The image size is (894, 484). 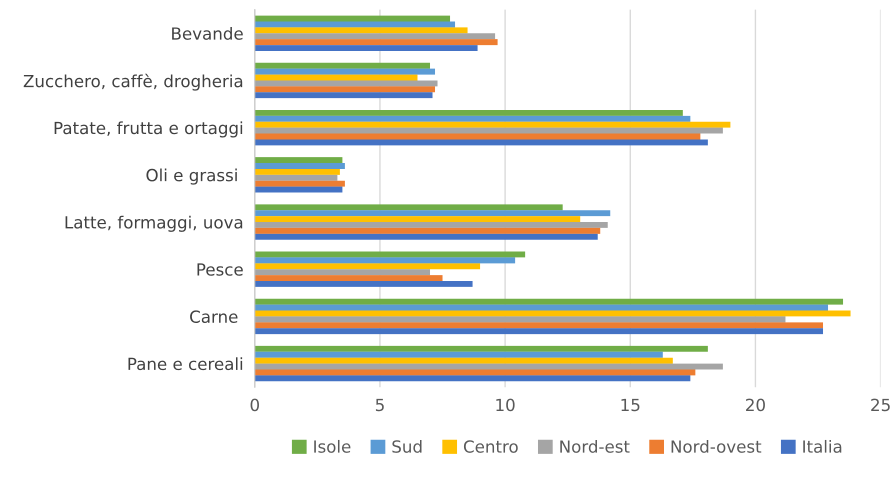 What do you see at coordinates (220, 269) in the screenshot?
I see `y-tick-label: Pesce` at bounding box center [220, 269].